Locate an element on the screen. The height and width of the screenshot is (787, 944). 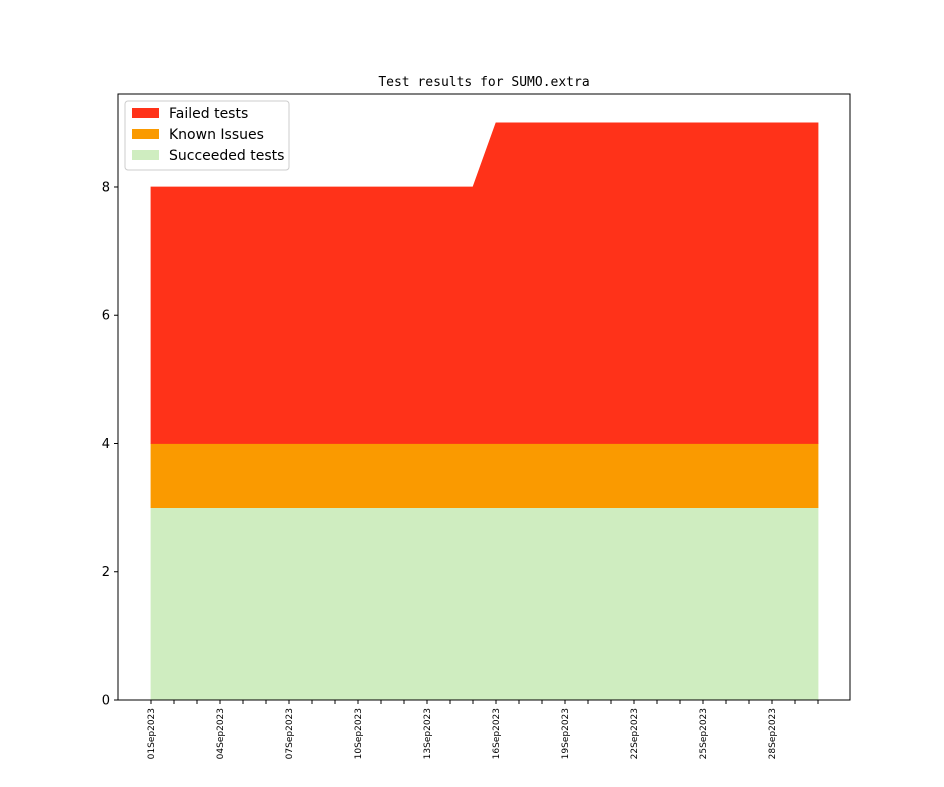
legend: Failed tests Known Issues Succeeded tests is located at coordinates (207, 135).